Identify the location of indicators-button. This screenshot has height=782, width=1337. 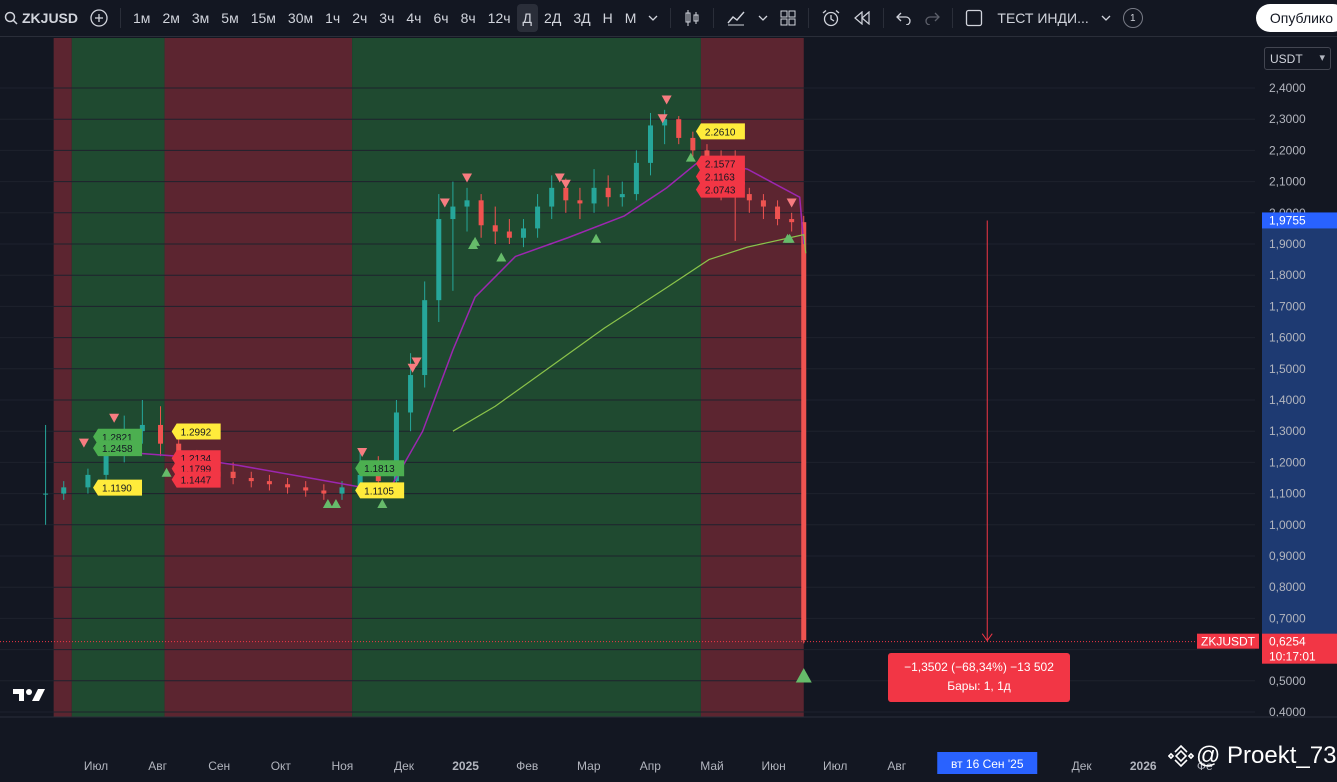
(736, 18).